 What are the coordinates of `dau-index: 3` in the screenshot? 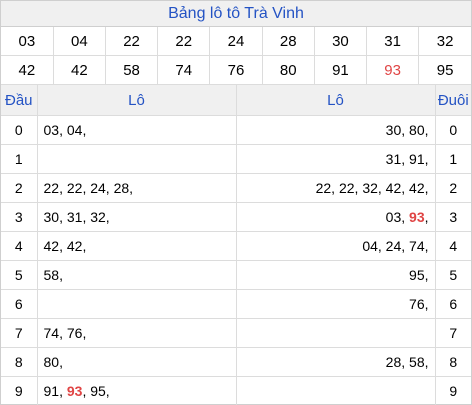 It's located at (19, 217).